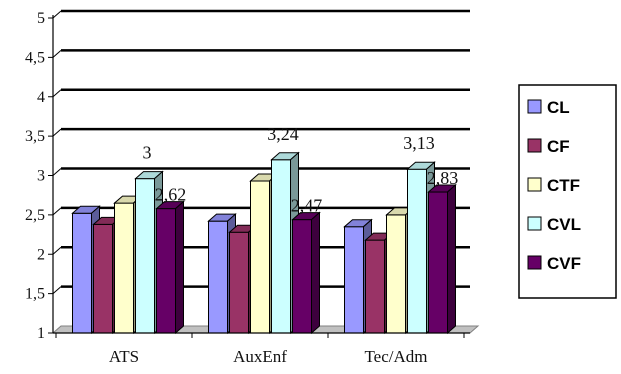 This screenshot has height=374, width=621. Describe the element at coordinates (239, 282) in the screenshot. I see `bar-cf-auxenf-front` at that location.